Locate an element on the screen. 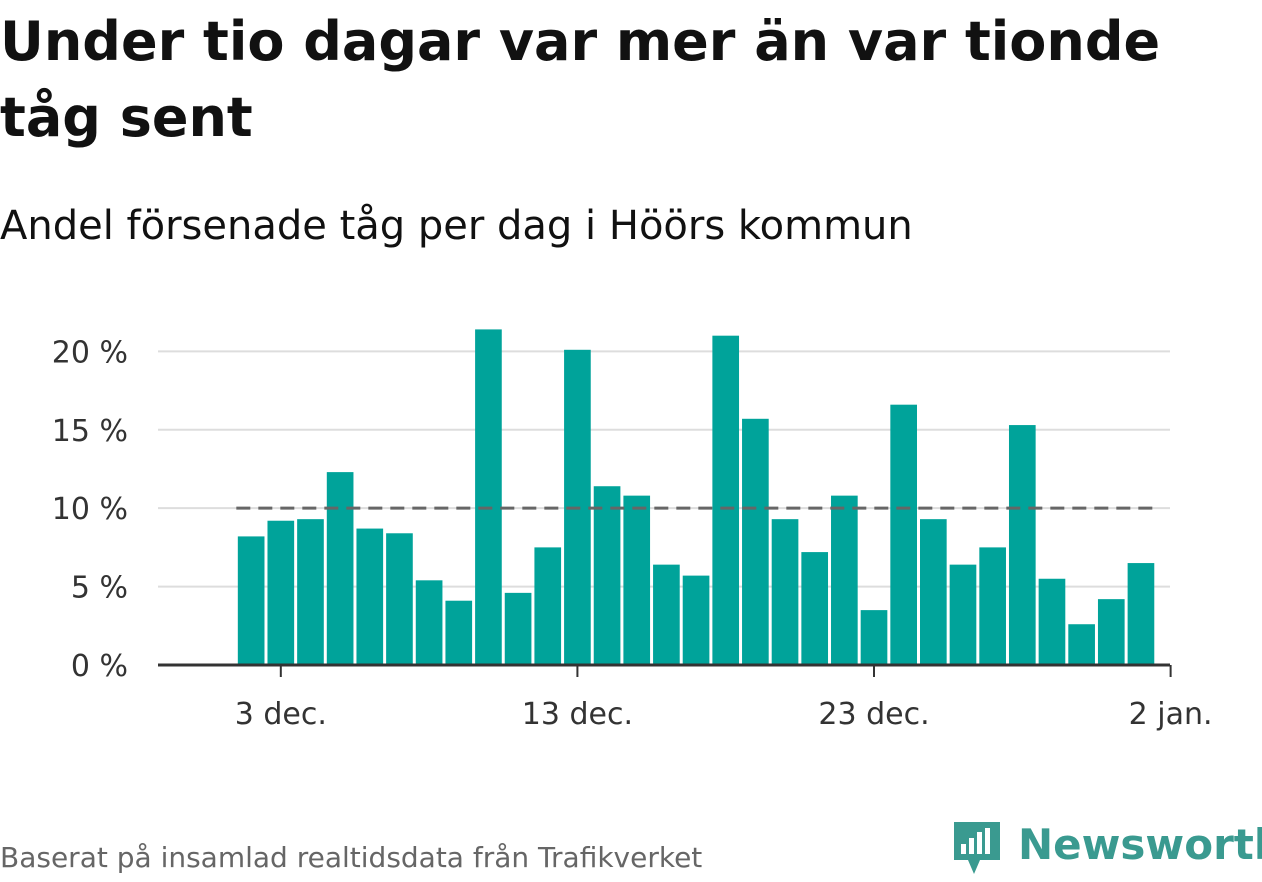 The width and height of the screenshot is (1262, 882). y-tick-label: 10 % is located at coordinates (90, 509).